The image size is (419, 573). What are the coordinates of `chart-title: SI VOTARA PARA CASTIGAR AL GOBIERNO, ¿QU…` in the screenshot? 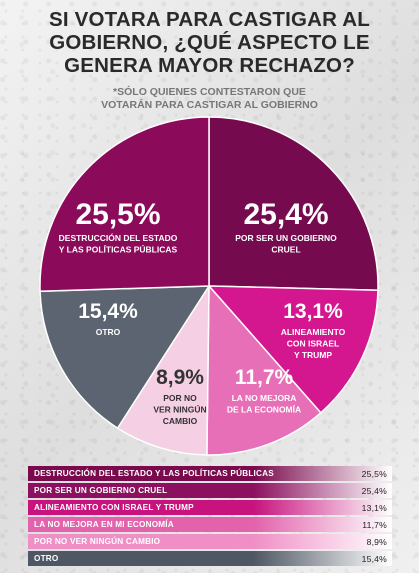 It's located at (209, 42).